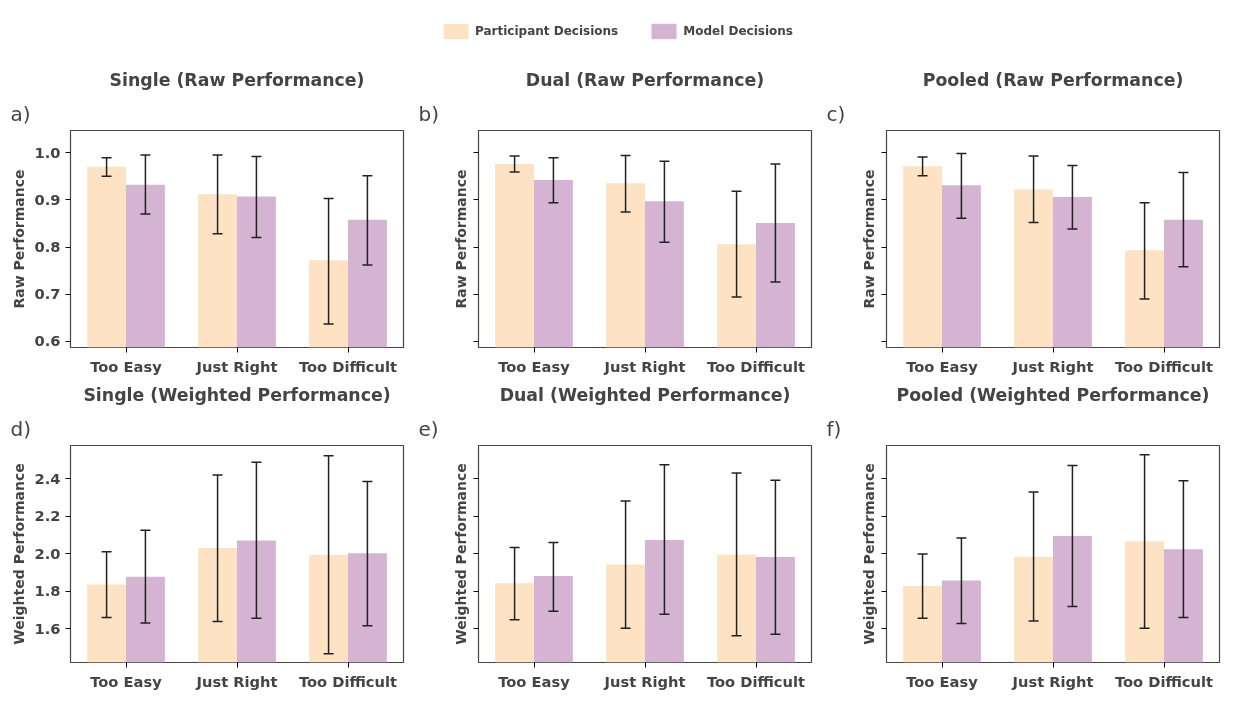 The width and height of the screenshot is (1233, 708). Describe the element at coordinates (47, 553) in the screenshot. I see `y-tick-label: 2.0` at that location.